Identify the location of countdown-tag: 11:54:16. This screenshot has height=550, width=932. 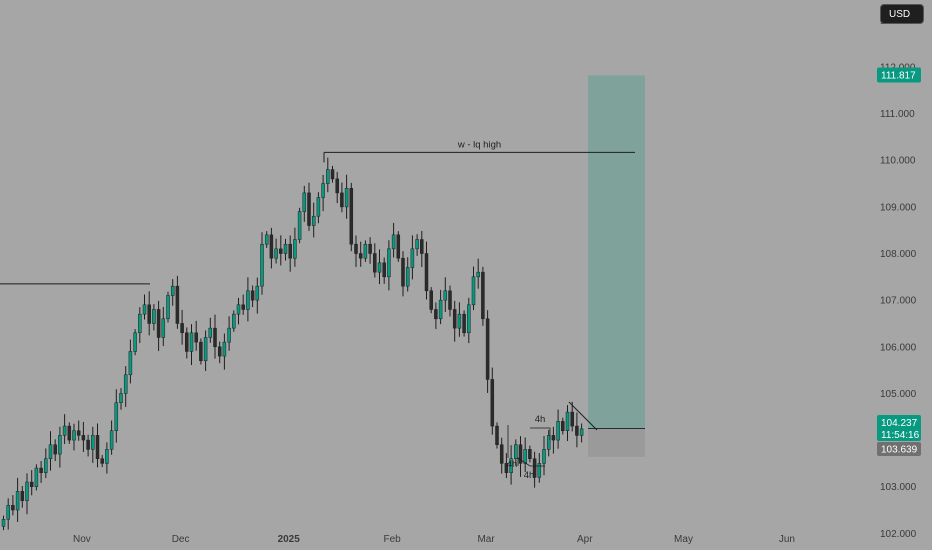
(900, 435).